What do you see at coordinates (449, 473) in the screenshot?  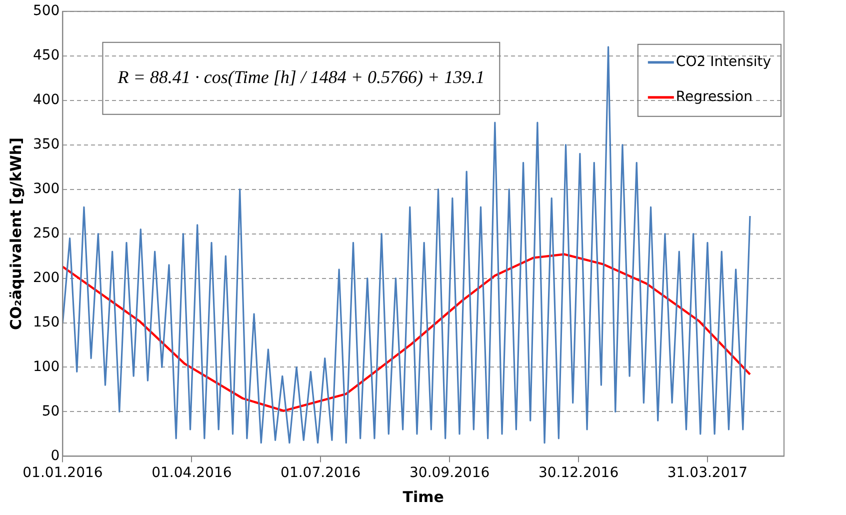 I see `x-tick-label: 30.09.2016` at bounding box center [449, 473].